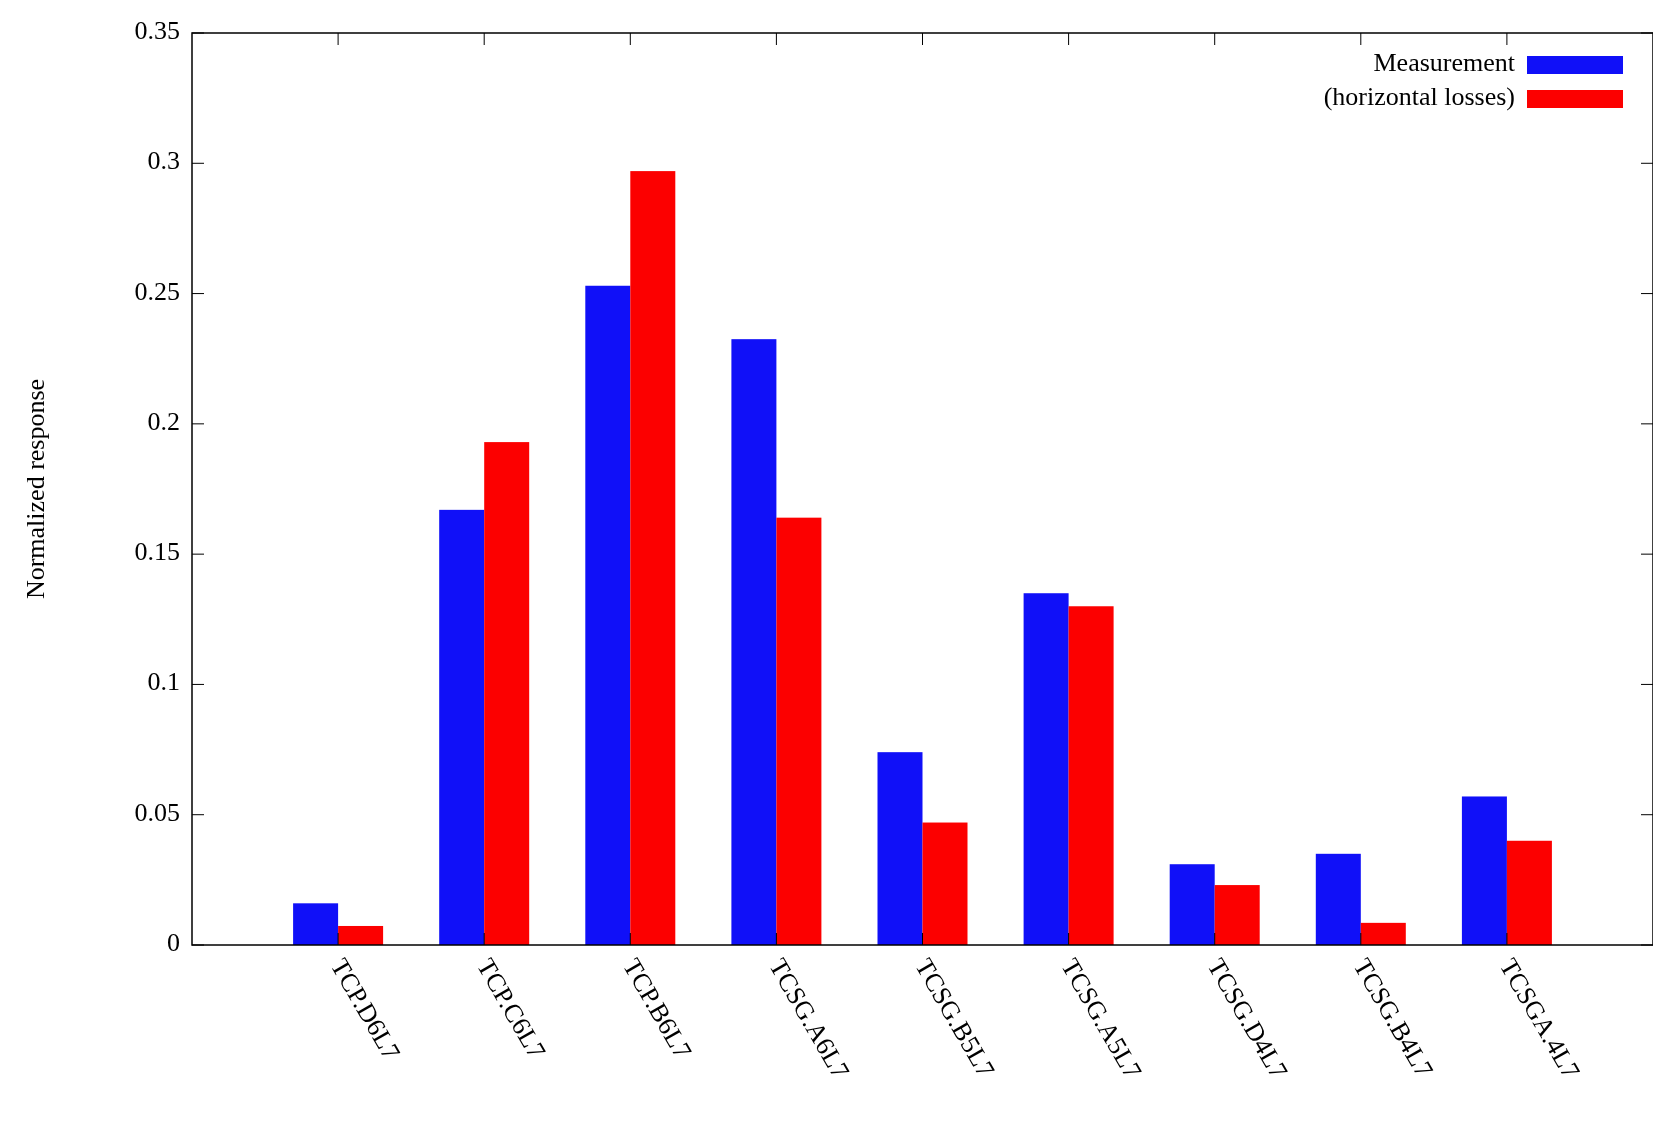  Describe the element at coordinates (163, 682) in the screenshot. I see `y-tick-label: 0.1` at that location.